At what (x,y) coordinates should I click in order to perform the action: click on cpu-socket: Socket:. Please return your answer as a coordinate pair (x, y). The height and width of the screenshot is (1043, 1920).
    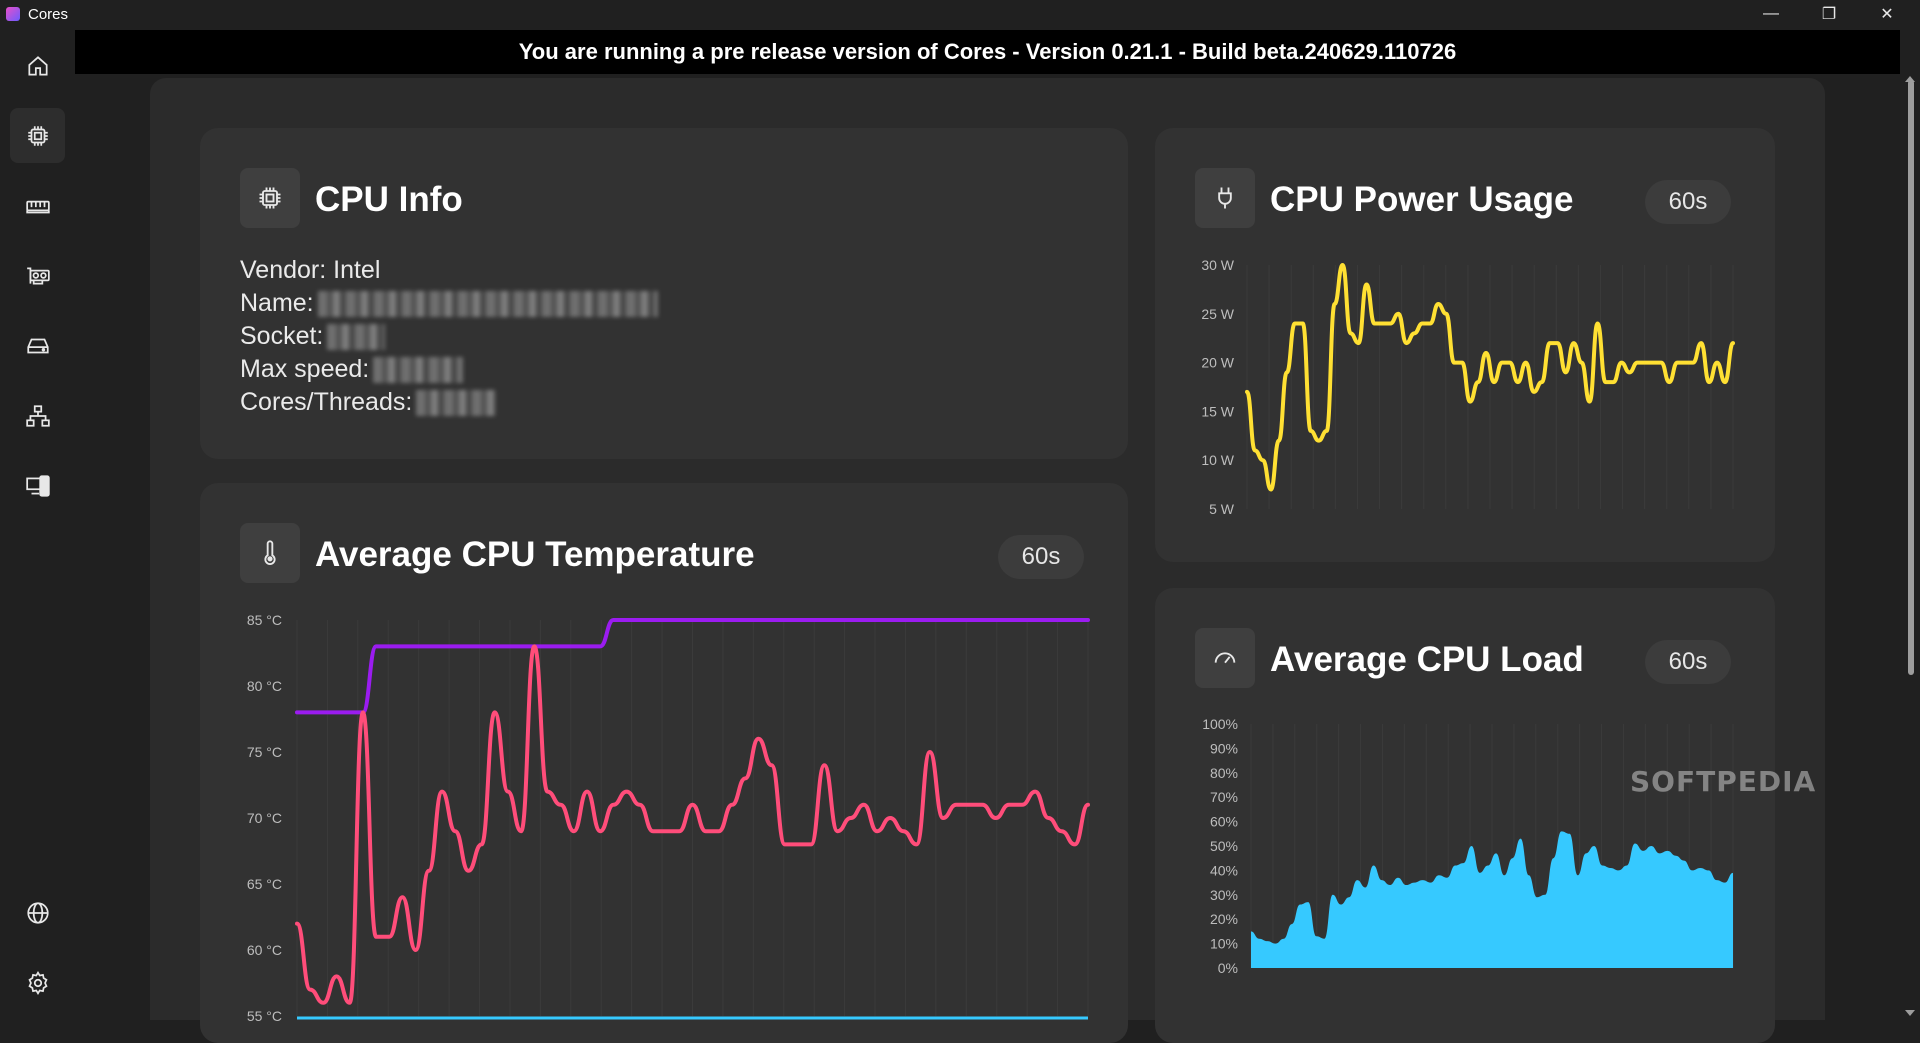
    Looking at the image, I should click on (313, 336).